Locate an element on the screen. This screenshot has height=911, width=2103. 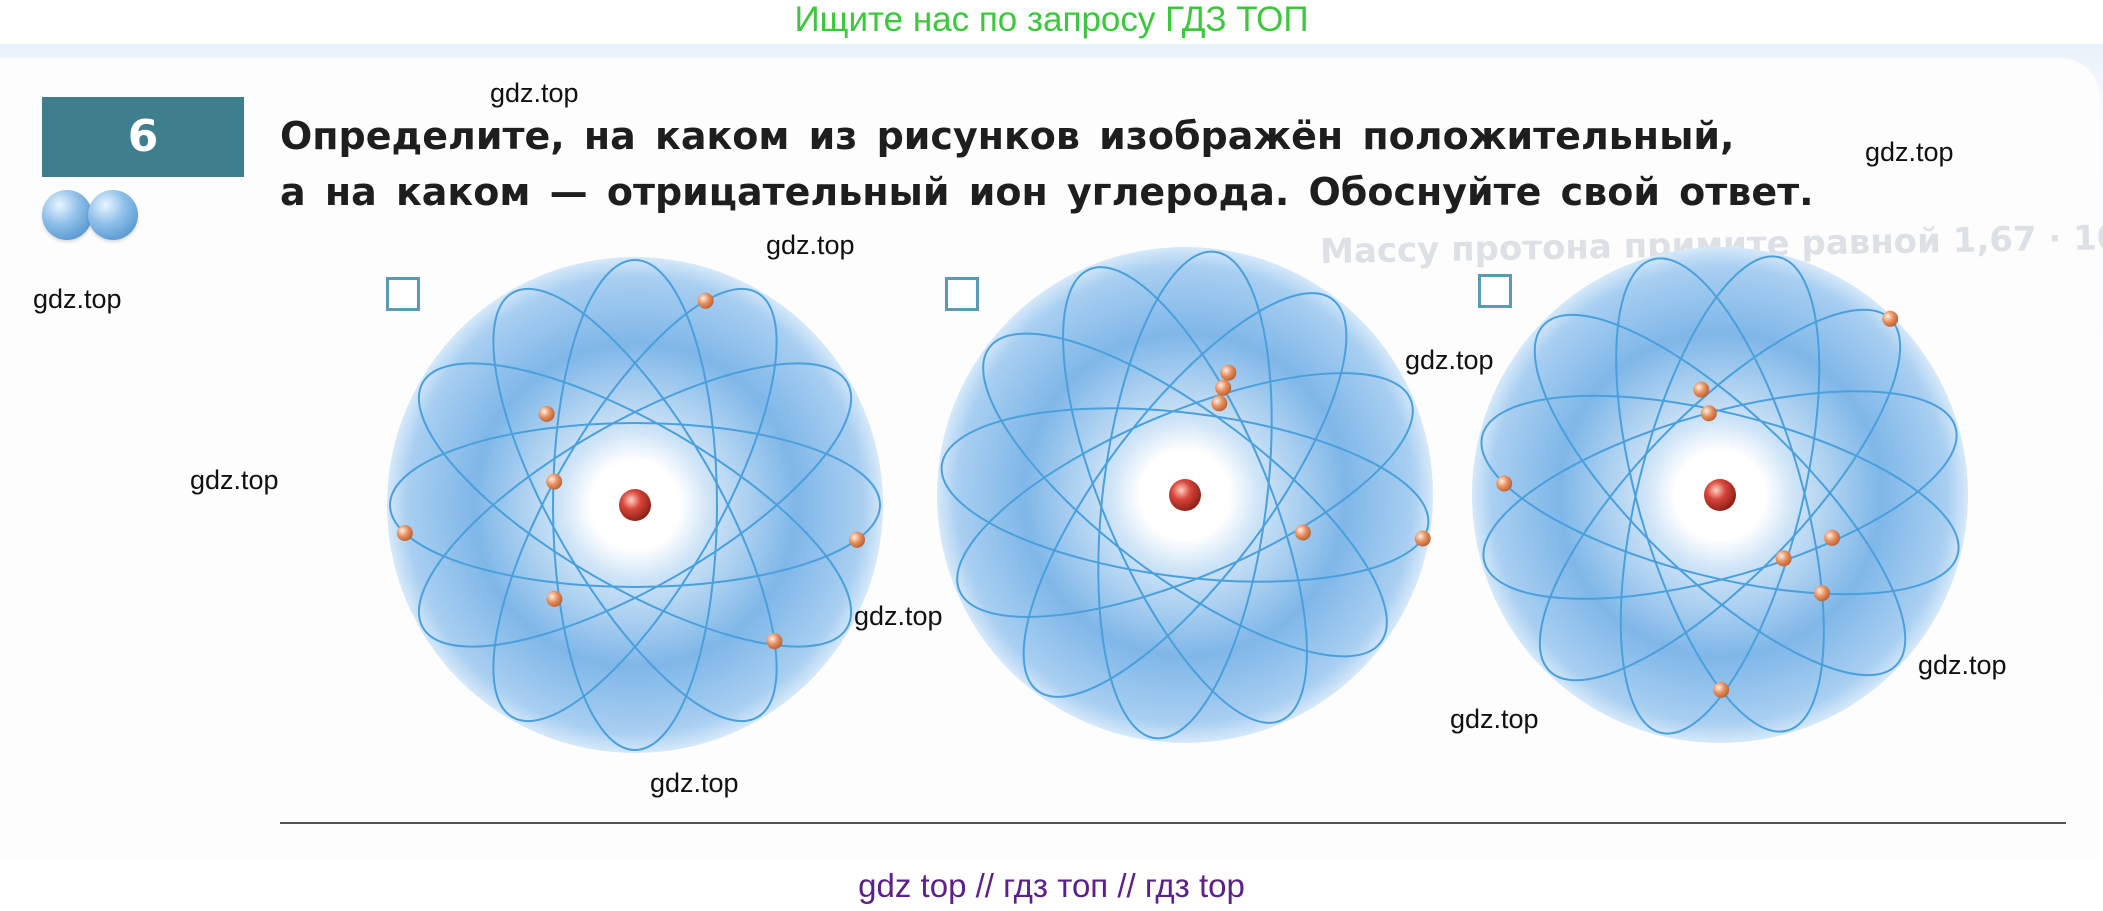
search-banner: Ищите нас по запросу ГДЗ ТОП is located at coordinates (1051, 19).